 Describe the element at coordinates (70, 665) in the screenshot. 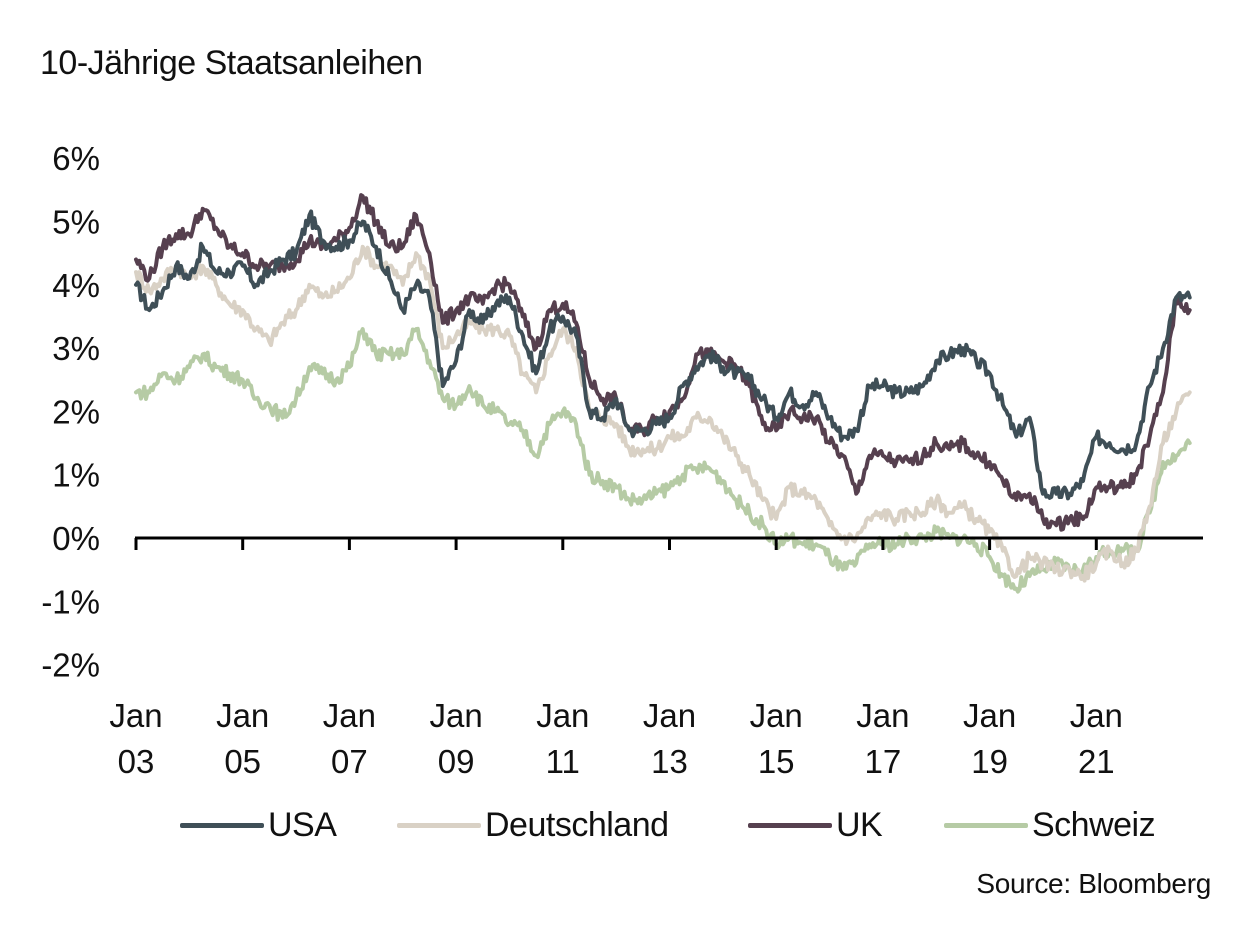

I see `y-tick-label: -2%` at that location.